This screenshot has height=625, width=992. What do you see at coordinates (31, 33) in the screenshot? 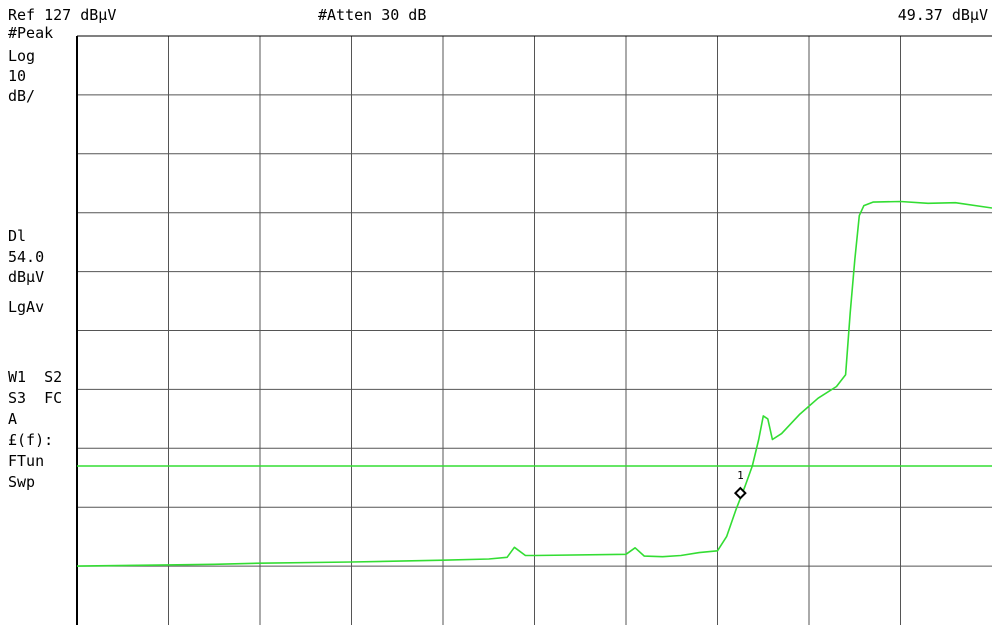
I see `detector-label: #Peak` at bounding box center [31, 33].